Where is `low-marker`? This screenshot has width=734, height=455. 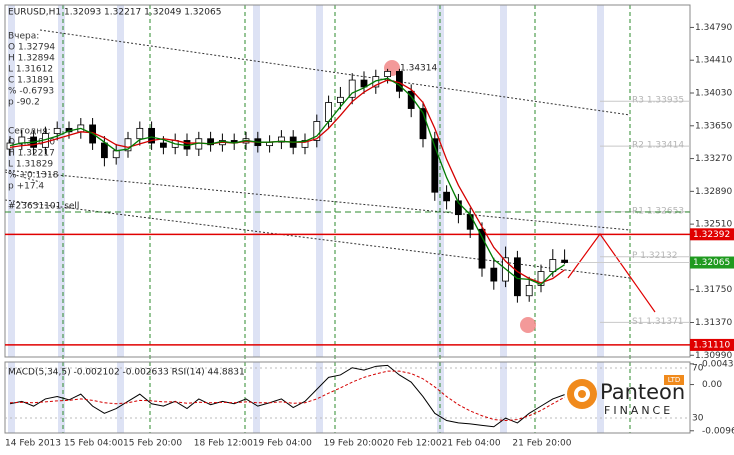
low-marker is located at coordinates (528, 325).